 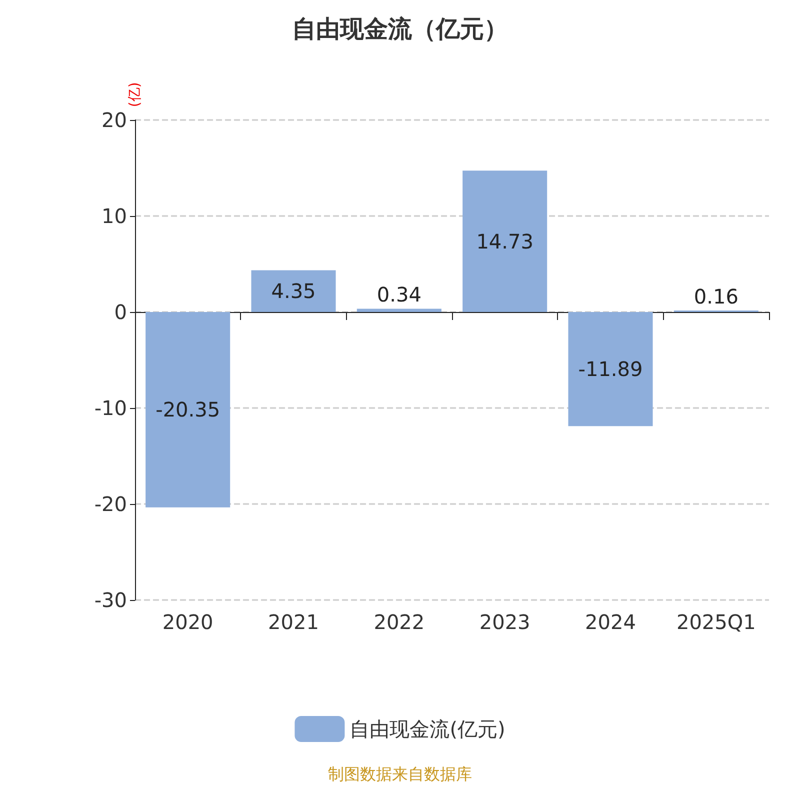 What do you see at coordinates (610, 622) in the screenshot?
I see `x-tick-label: 2024` at bounding box center [610, 622].